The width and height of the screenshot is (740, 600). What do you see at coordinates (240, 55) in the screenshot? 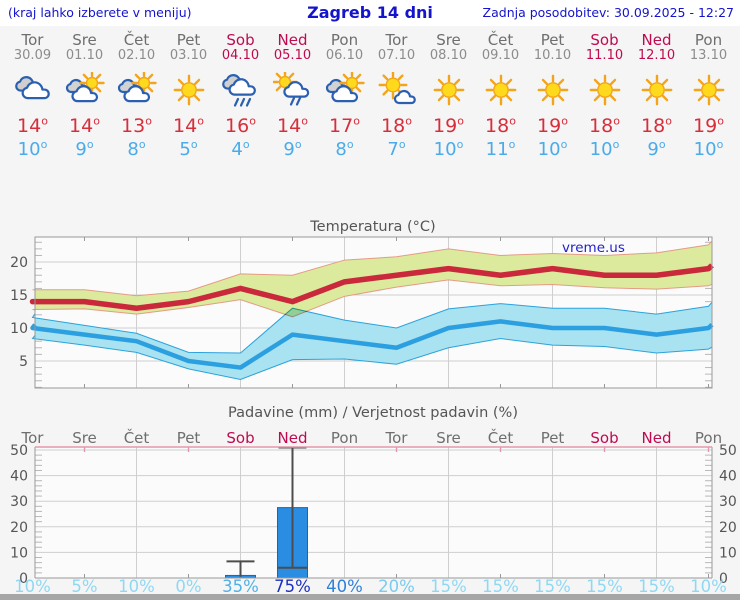
I see `day-date: 04.10` at bounding box center [240, 55].